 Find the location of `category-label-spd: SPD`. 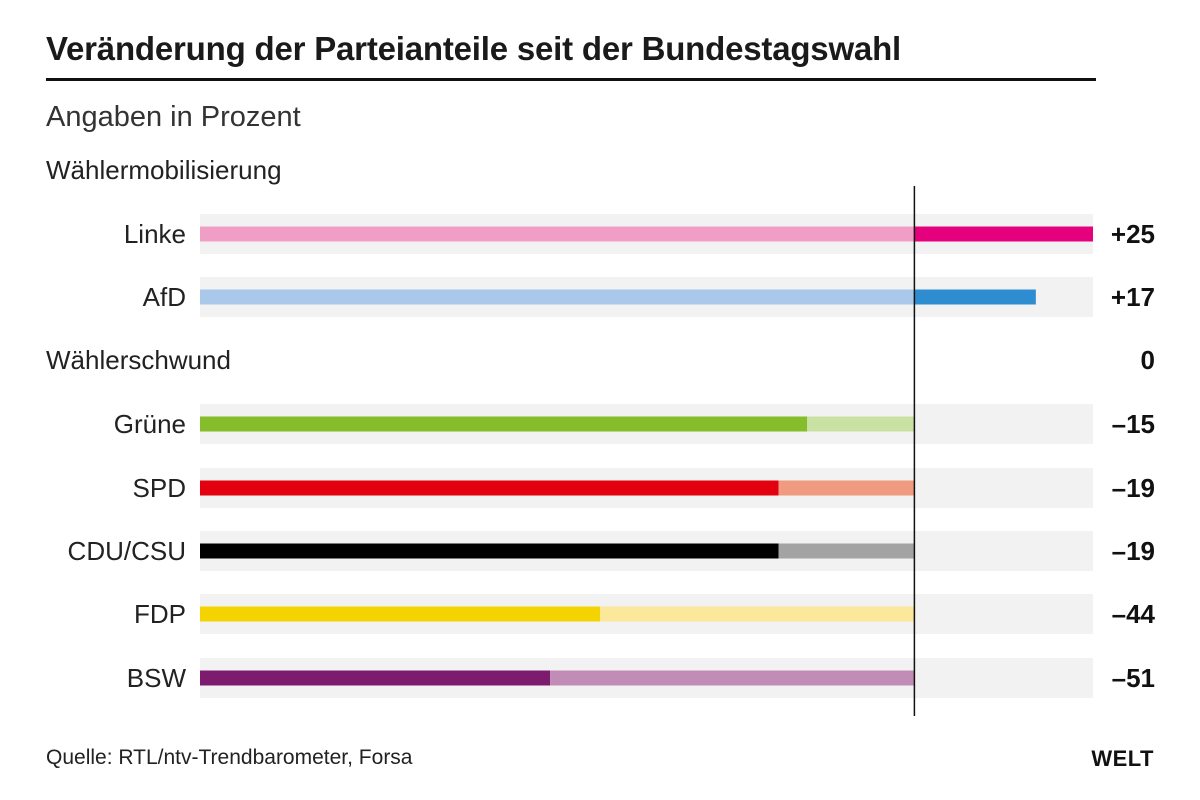

category-label-spd: SPD is located at coordinates (159, 488).